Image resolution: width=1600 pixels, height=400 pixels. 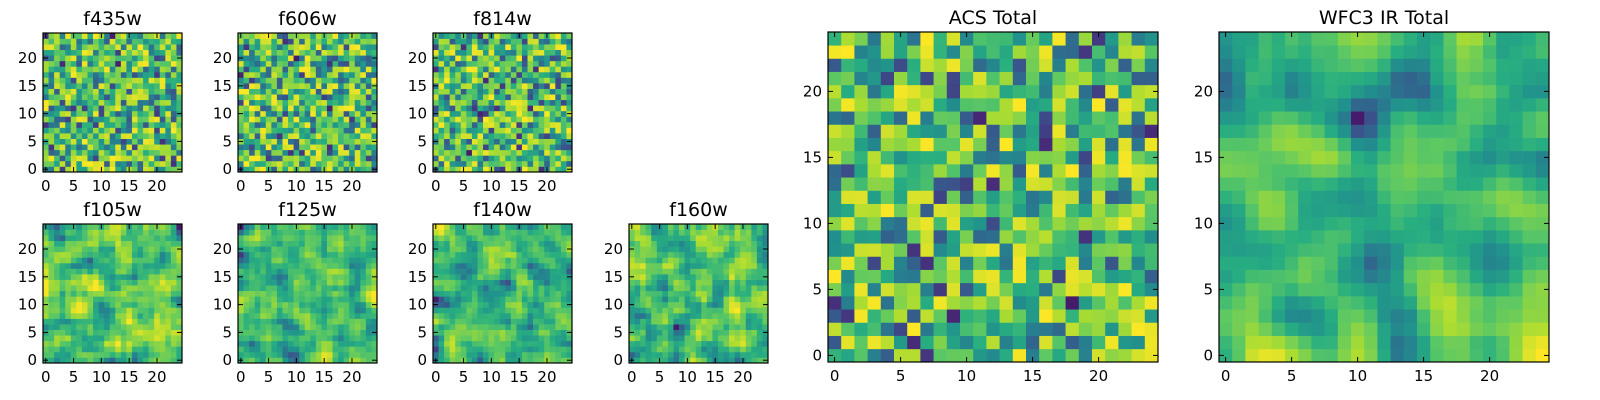 I want to click on x-tick-label: 20, so click(x=546, y=186).